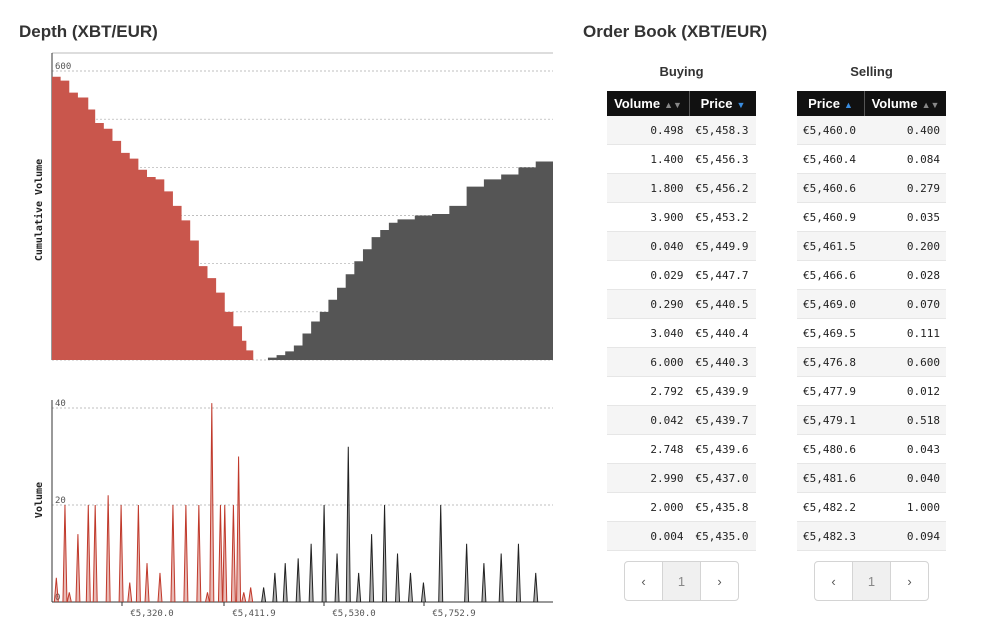  I want to click on selling-prev-page-button: ‹, so click(833, 581).